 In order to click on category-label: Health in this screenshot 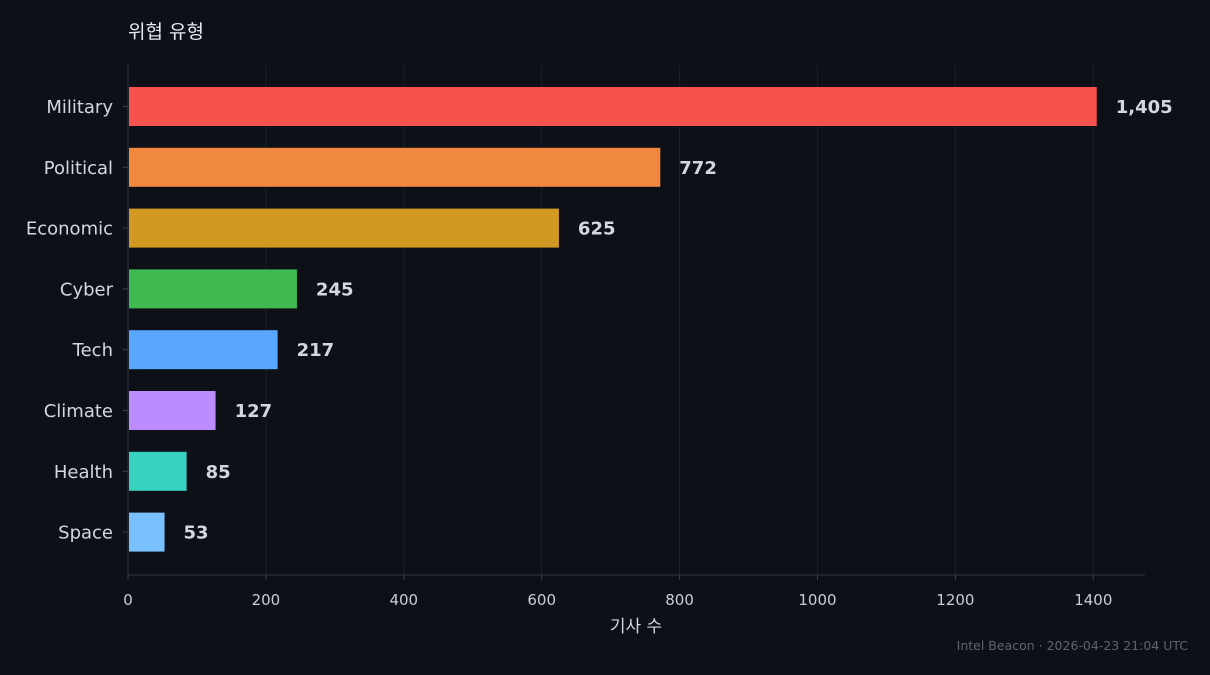, I will do `click(83, 472)`.